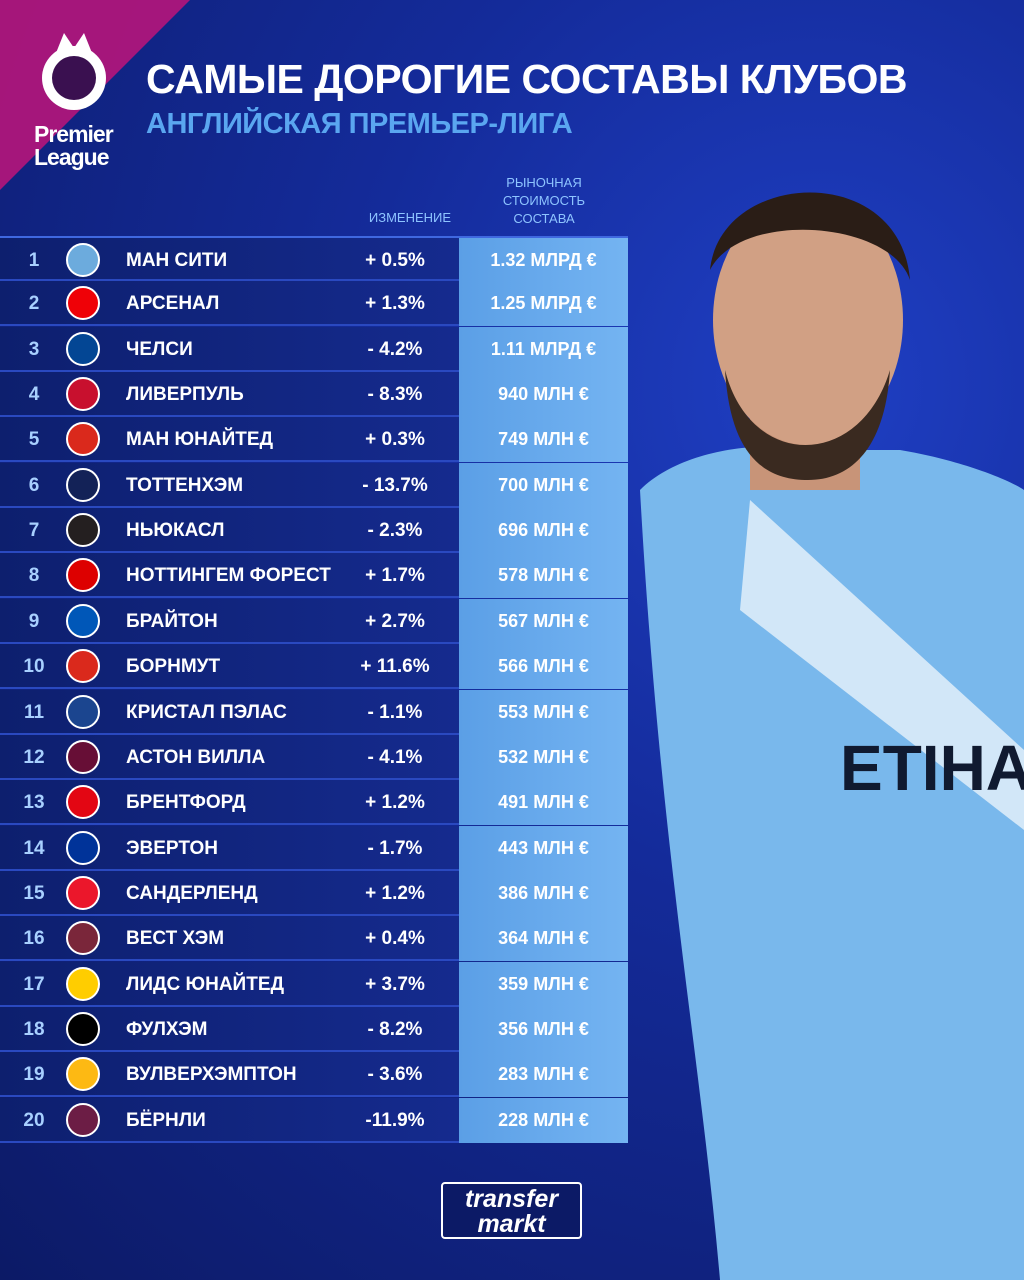  I want to click on club-name: КРИСТАЛ ПЭЛАС, so click(206, 712).